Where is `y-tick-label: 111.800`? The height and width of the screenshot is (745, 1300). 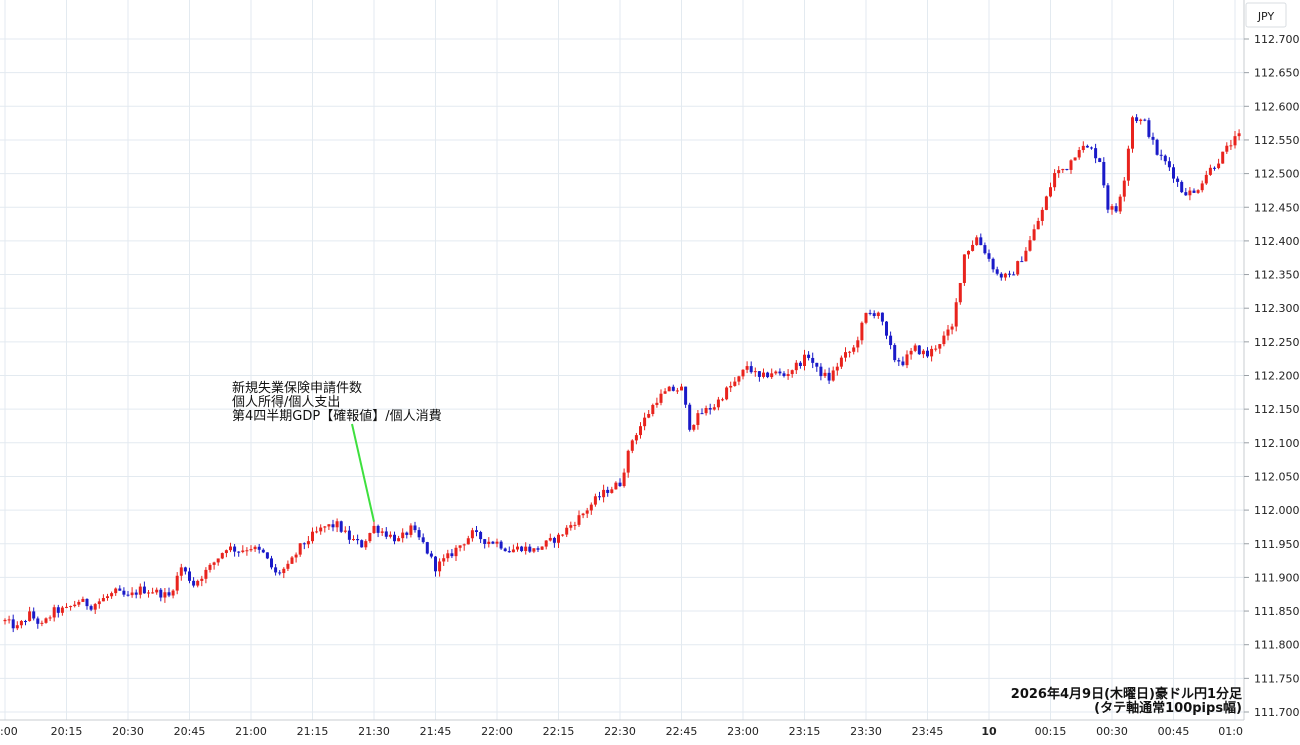 y-tick-label: 111.800 is located at coordinates (1277, 645).